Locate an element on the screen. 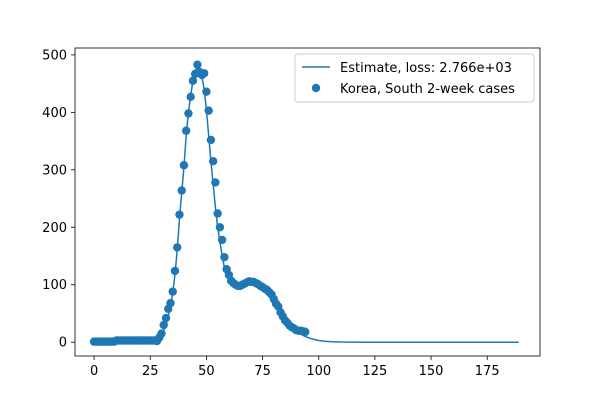 This screenshot has height=400, width=600. x-tick-label: 175 is located at coordinates (487, 371).